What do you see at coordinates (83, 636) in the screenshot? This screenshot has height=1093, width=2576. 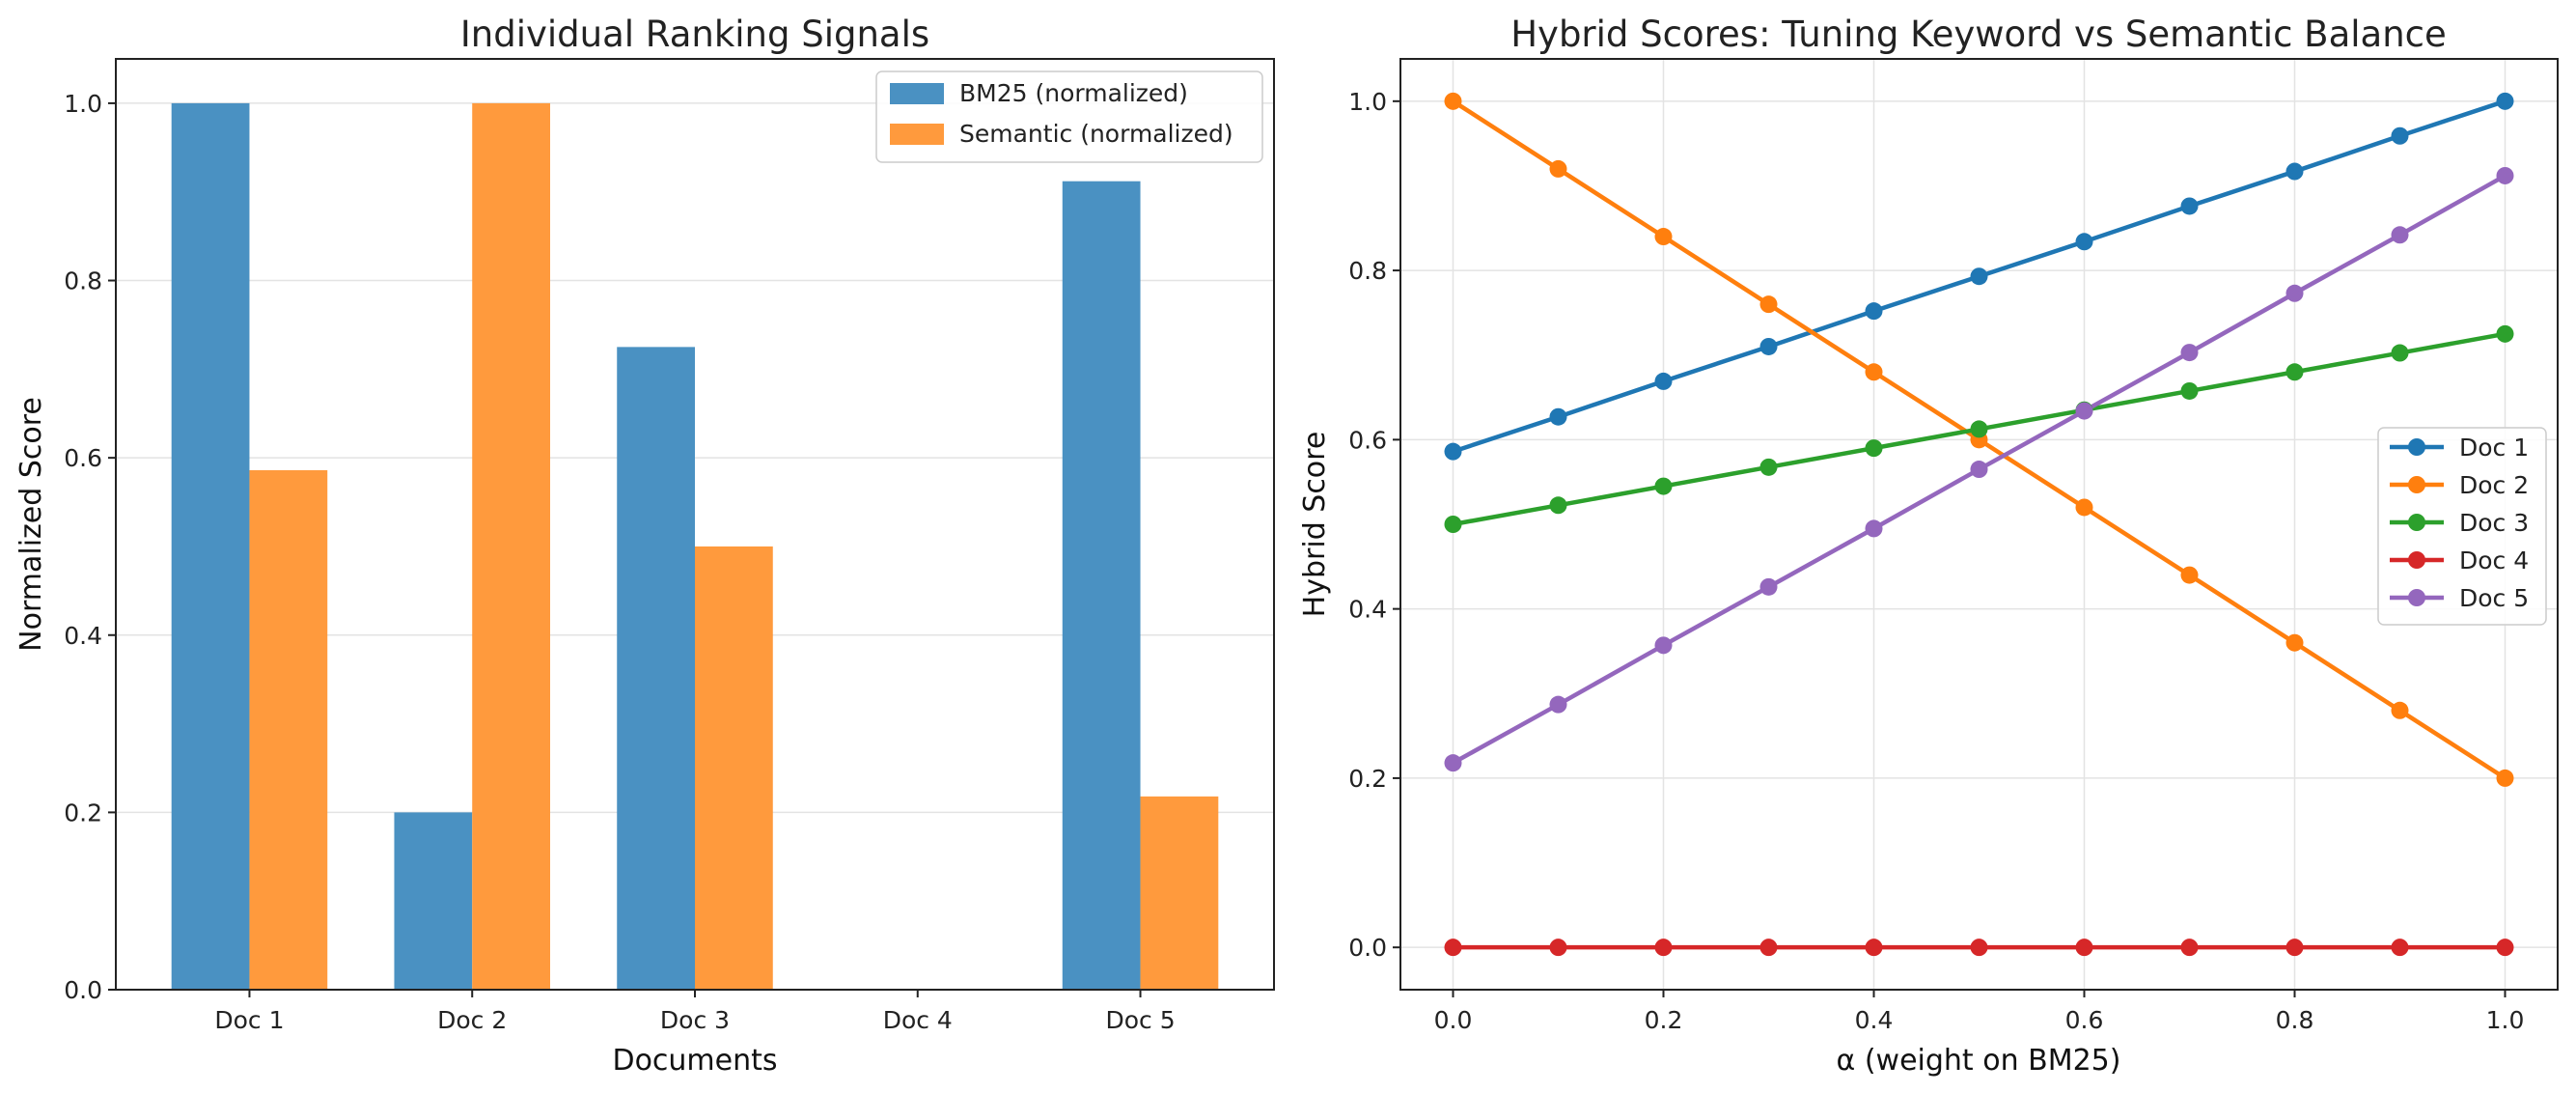 I see `bar-chart-ytick-label: 0.4` at bounding box center [83, 636].